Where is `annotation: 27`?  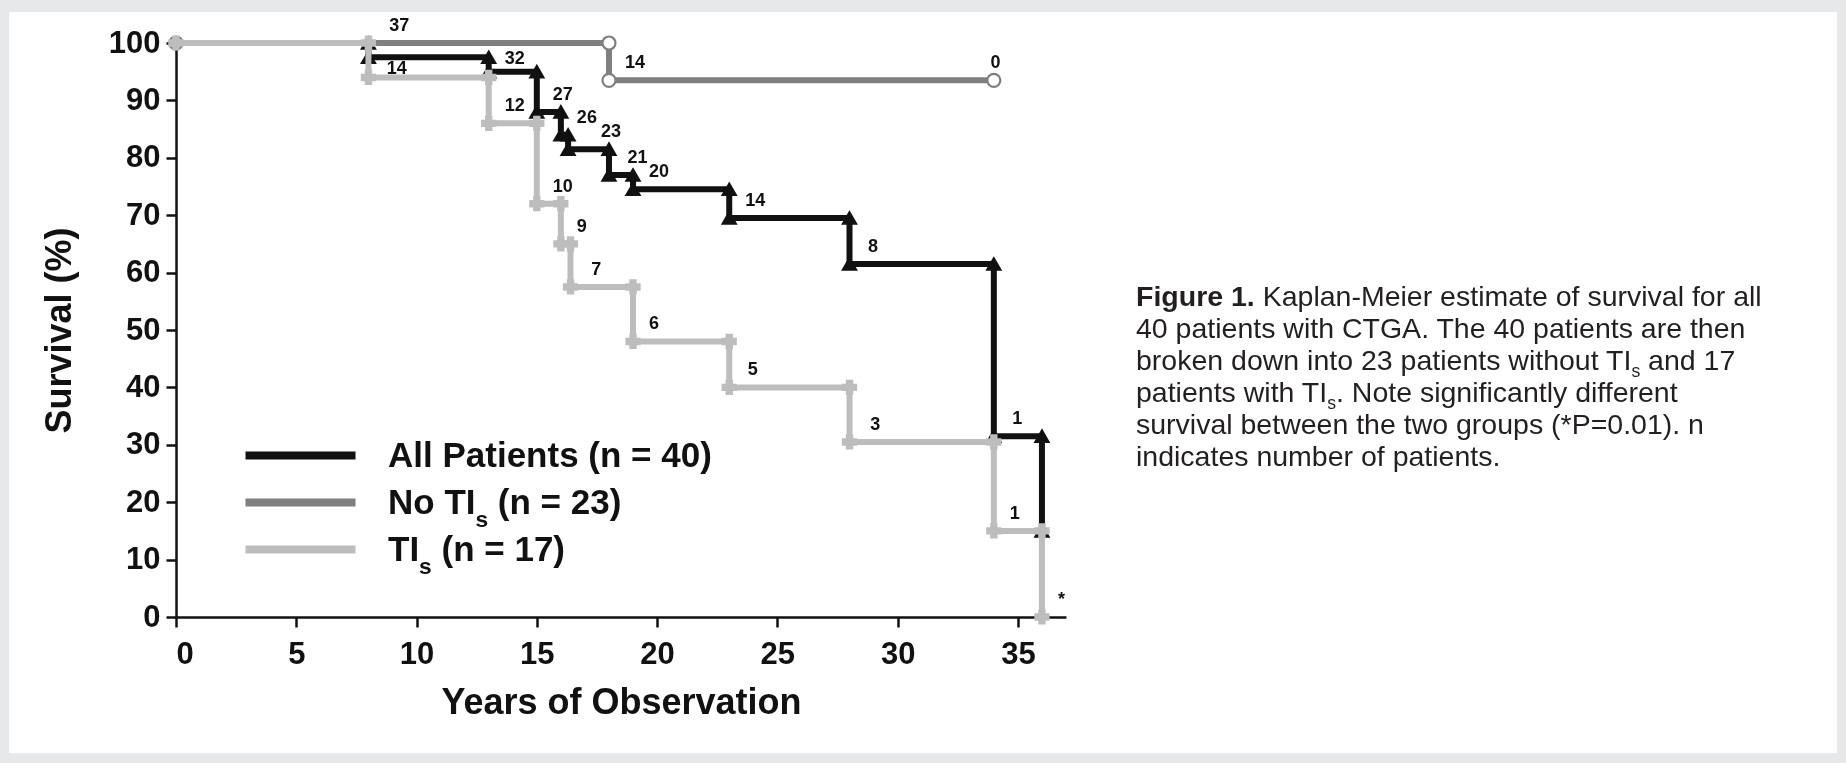
annotation: 27 is located at coordinates (562, 93).